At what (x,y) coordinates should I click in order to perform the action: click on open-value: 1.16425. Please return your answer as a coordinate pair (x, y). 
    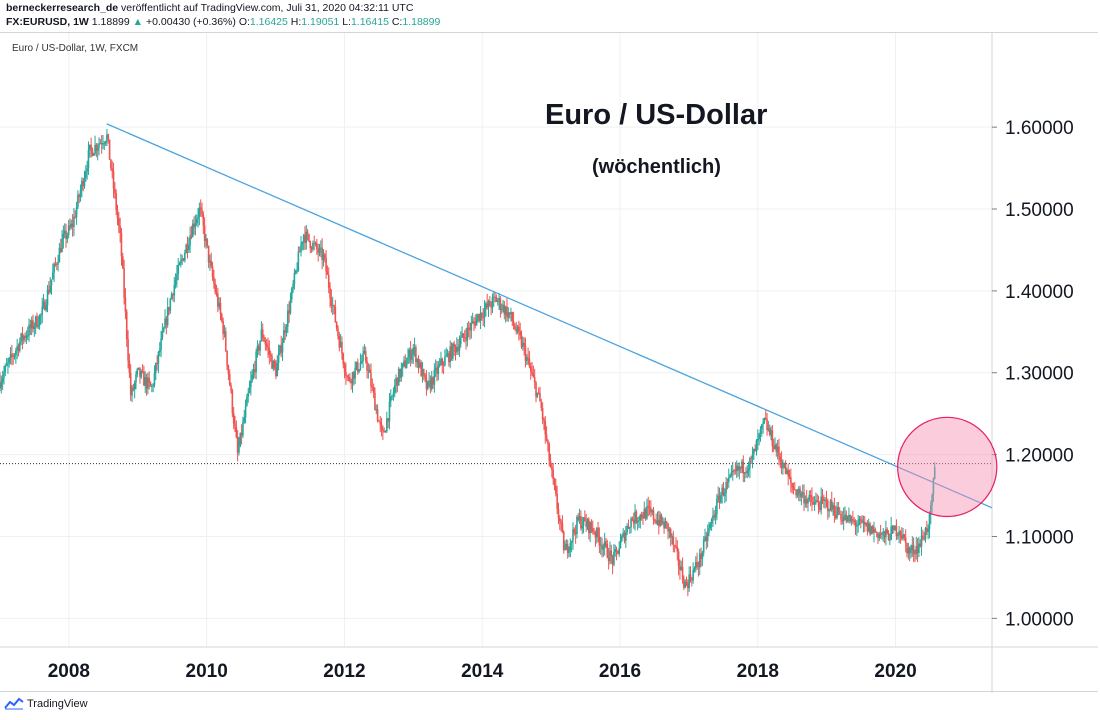
    Looking at the image, I should click on (268, 22).